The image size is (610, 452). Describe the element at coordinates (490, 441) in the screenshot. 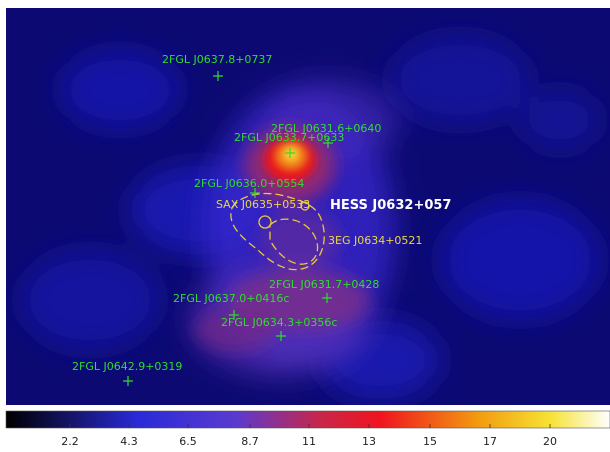

I see `colorbar-tick-label: 17` at that location.